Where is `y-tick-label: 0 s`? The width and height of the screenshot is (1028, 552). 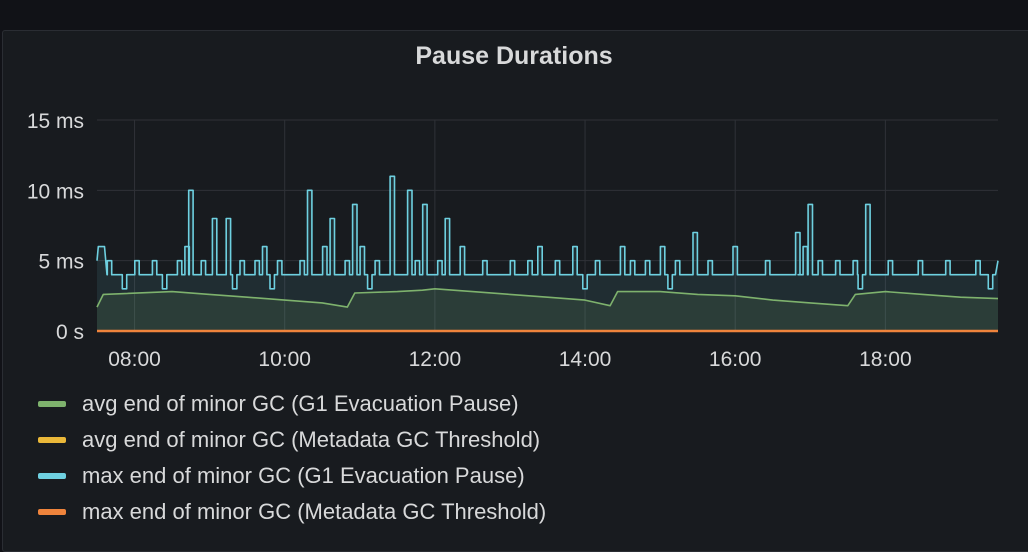 y-tick-label: 0 s is located at coordinates (70, 332).